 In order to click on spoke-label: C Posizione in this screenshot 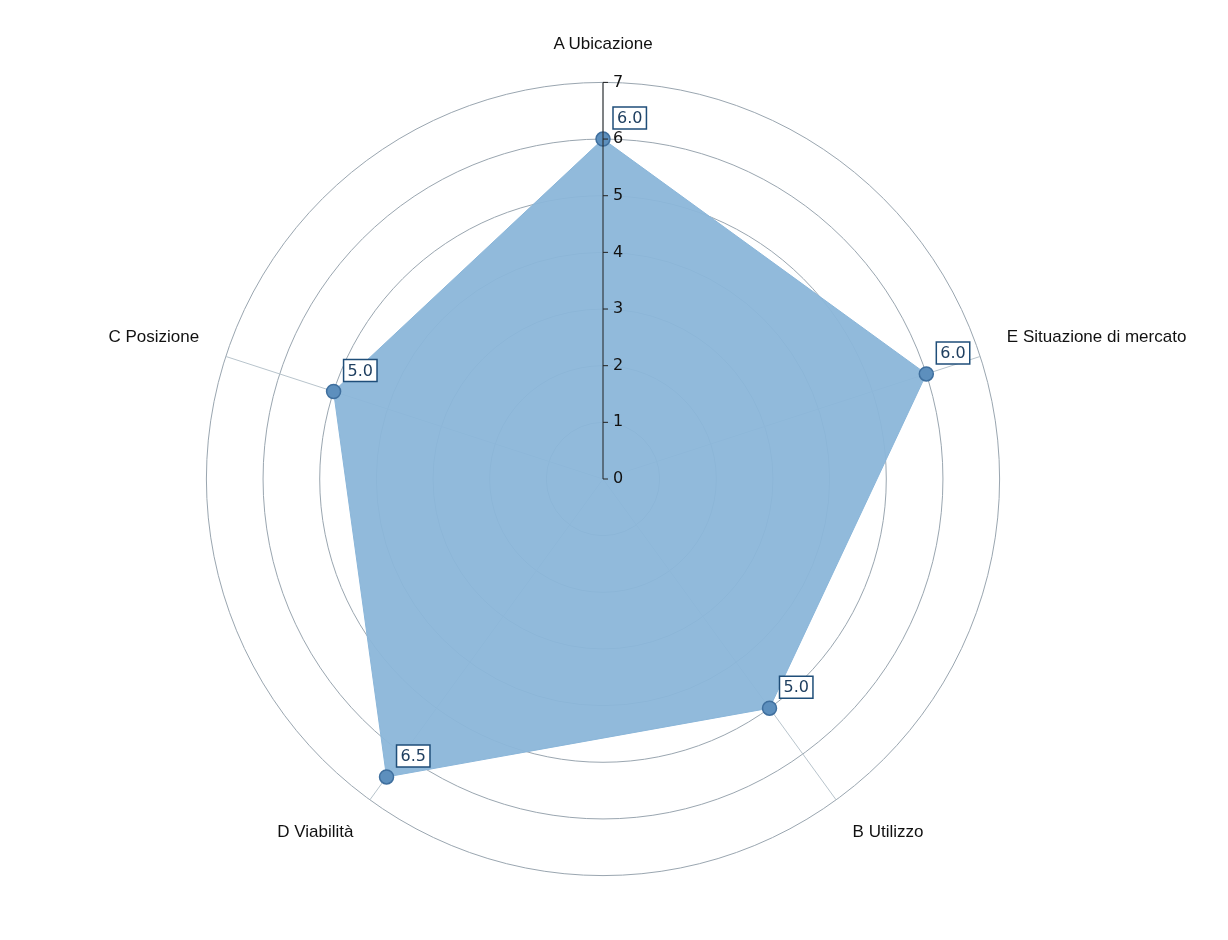, I will do `click(154, 337)`.